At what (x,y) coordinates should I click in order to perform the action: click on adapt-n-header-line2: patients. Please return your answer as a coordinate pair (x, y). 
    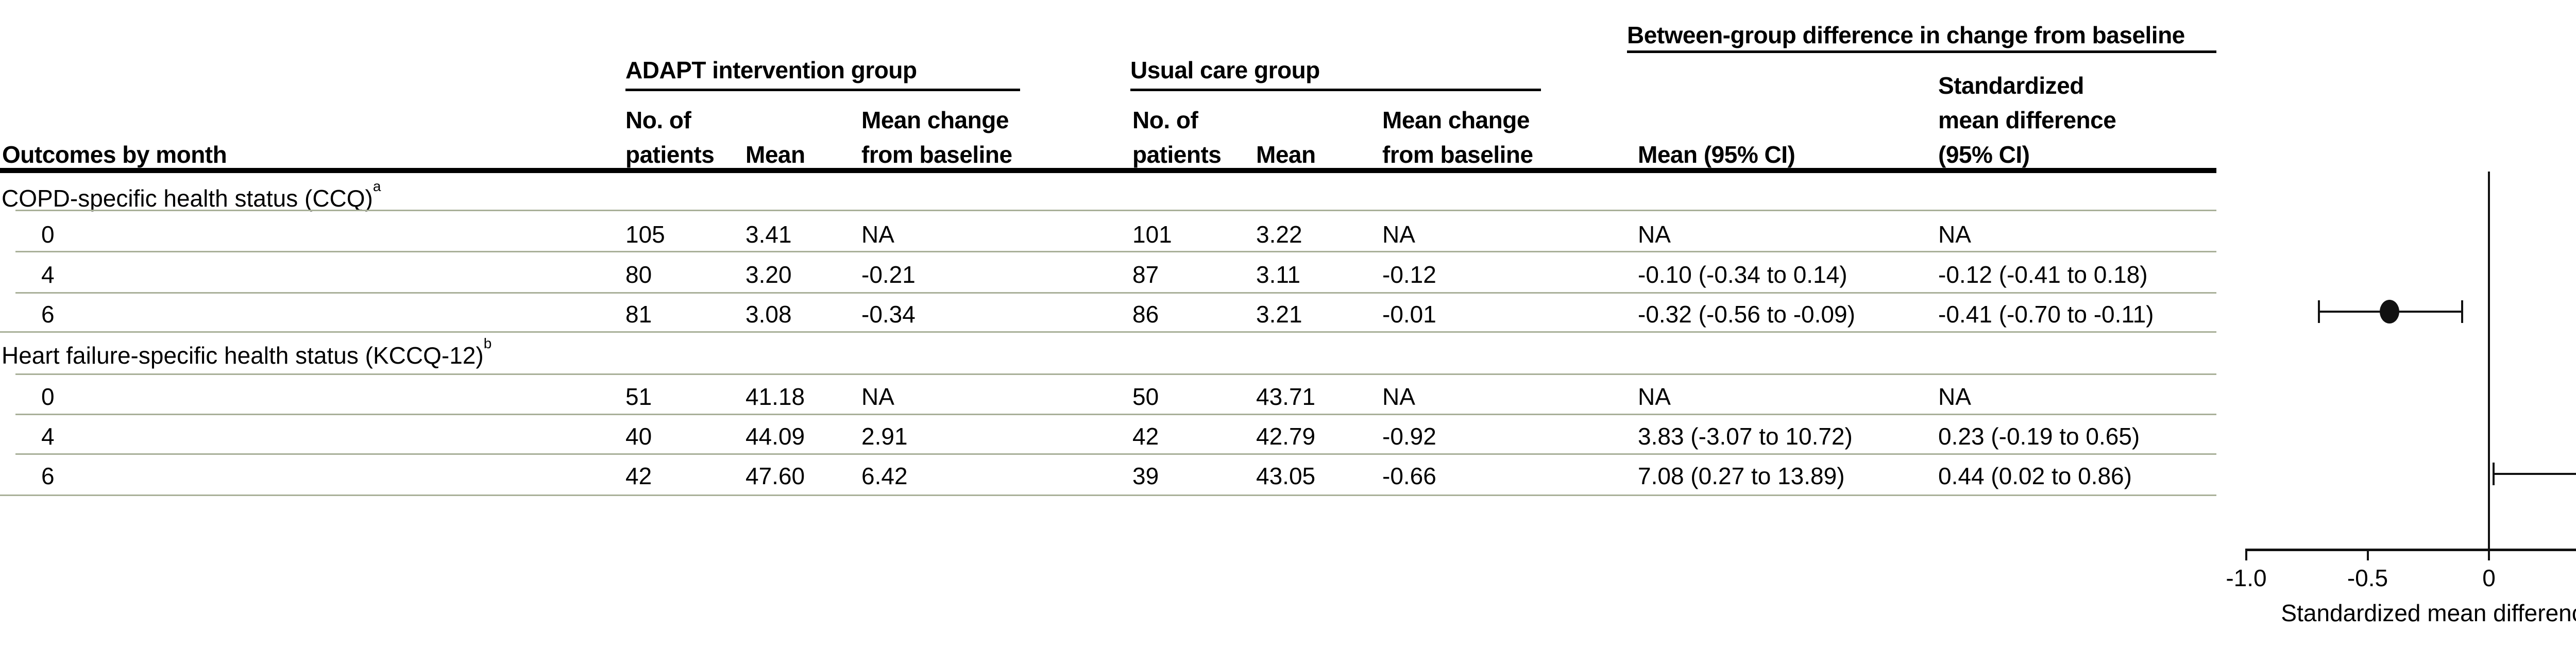
    Looking at the image, I should click on (670, 154).